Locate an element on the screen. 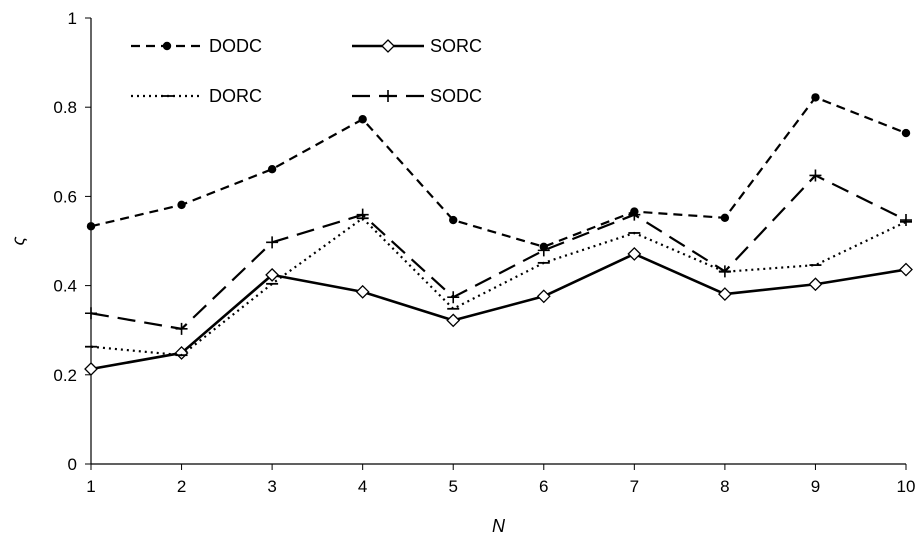  y-tick-label: 0 is located at coordinates (72, 464).